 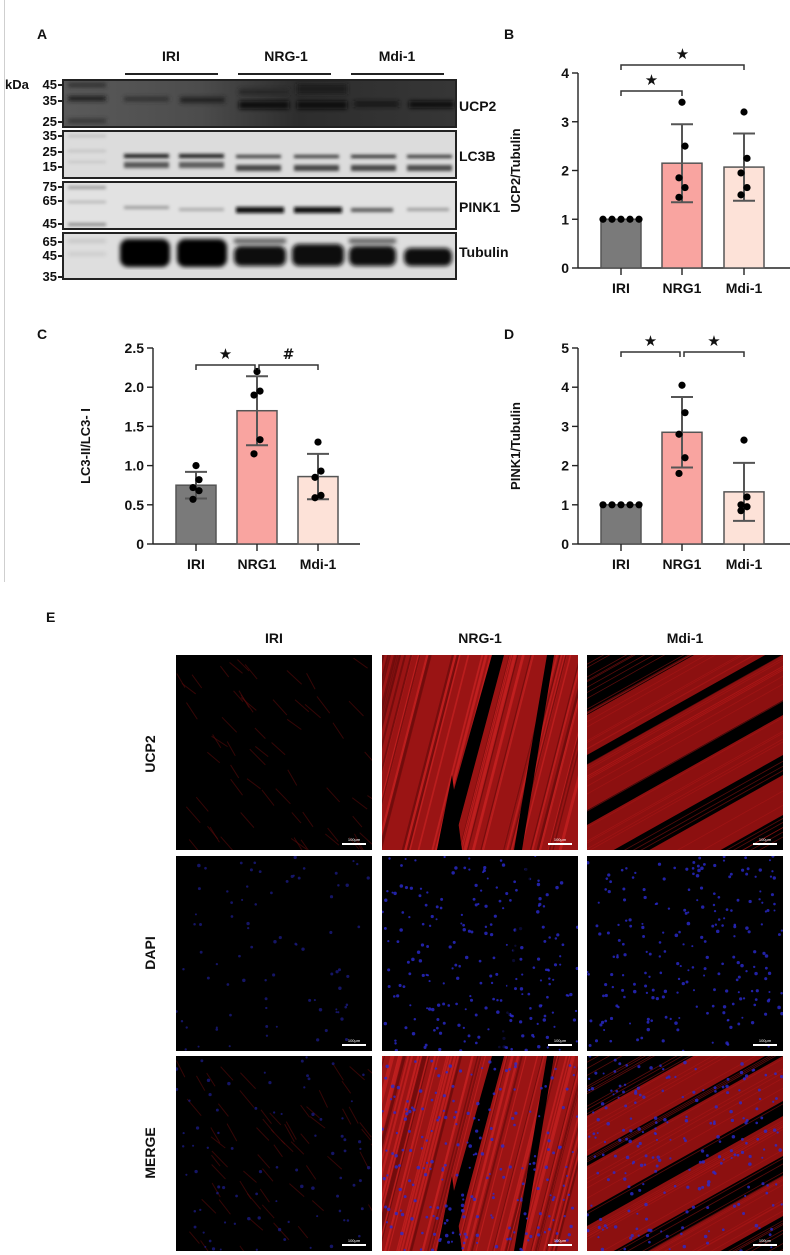 I want to click on panel-letter-c: C, so click(x=42, y=334).